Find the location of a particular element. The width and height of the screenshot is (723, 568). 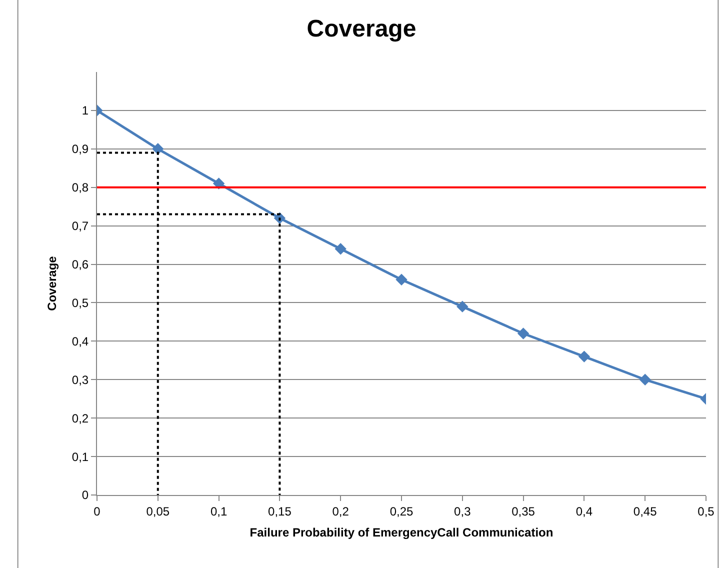

x-axis-title: Failure Probability of EmergencyCall Communication is located at coordinates (402, 532).